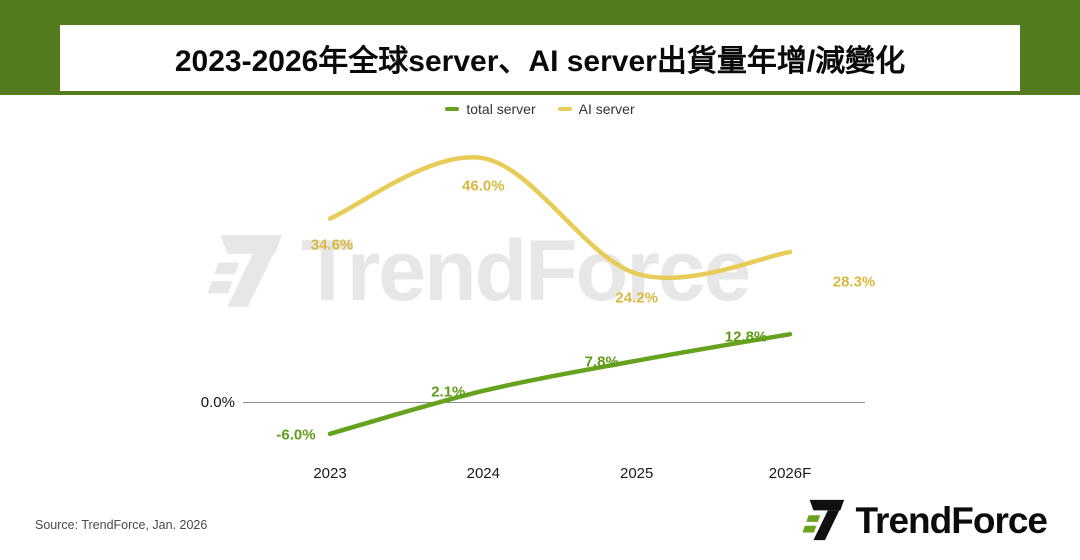 Image resolution: width=1080 pixels, height=560 pixels. Describe the element at coordinates (217, 402) in the screenshot. I see `y-axis-zero-label: 0.0%` at that location.